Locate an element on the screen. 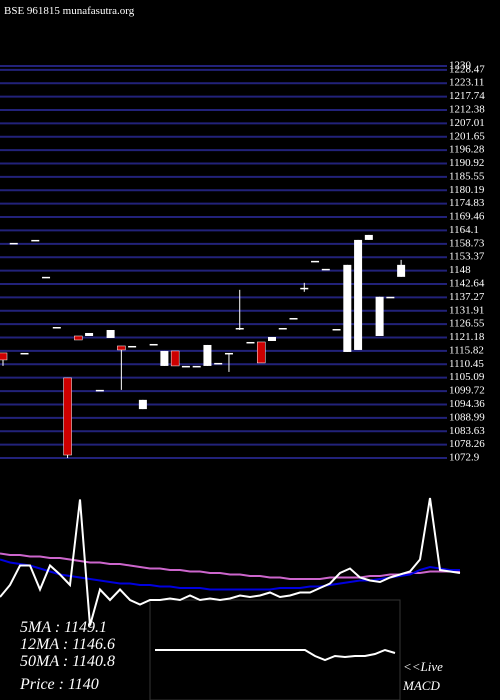 The image size is (500, 700). y-tick-label: 1078.26 is located at coordinates (467, 444).